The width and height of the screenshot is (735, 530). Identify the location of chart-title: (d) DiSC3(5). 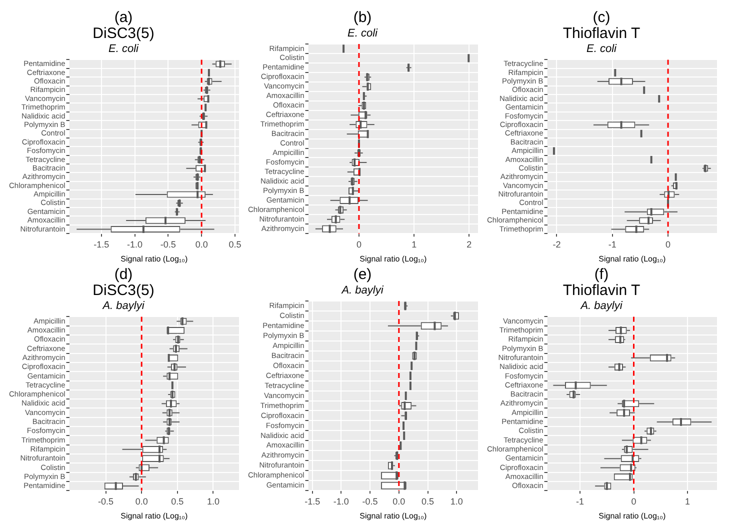
(123, 282).